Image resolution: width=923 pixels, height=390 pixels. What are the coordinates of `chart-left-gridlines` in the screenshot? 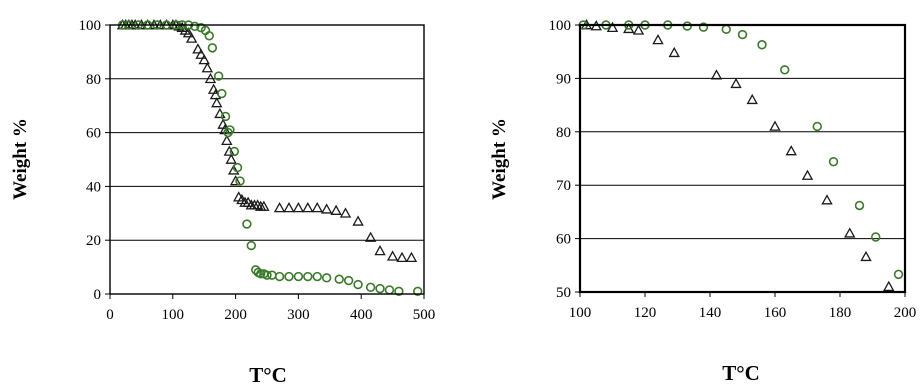 It's located at (267, 159).